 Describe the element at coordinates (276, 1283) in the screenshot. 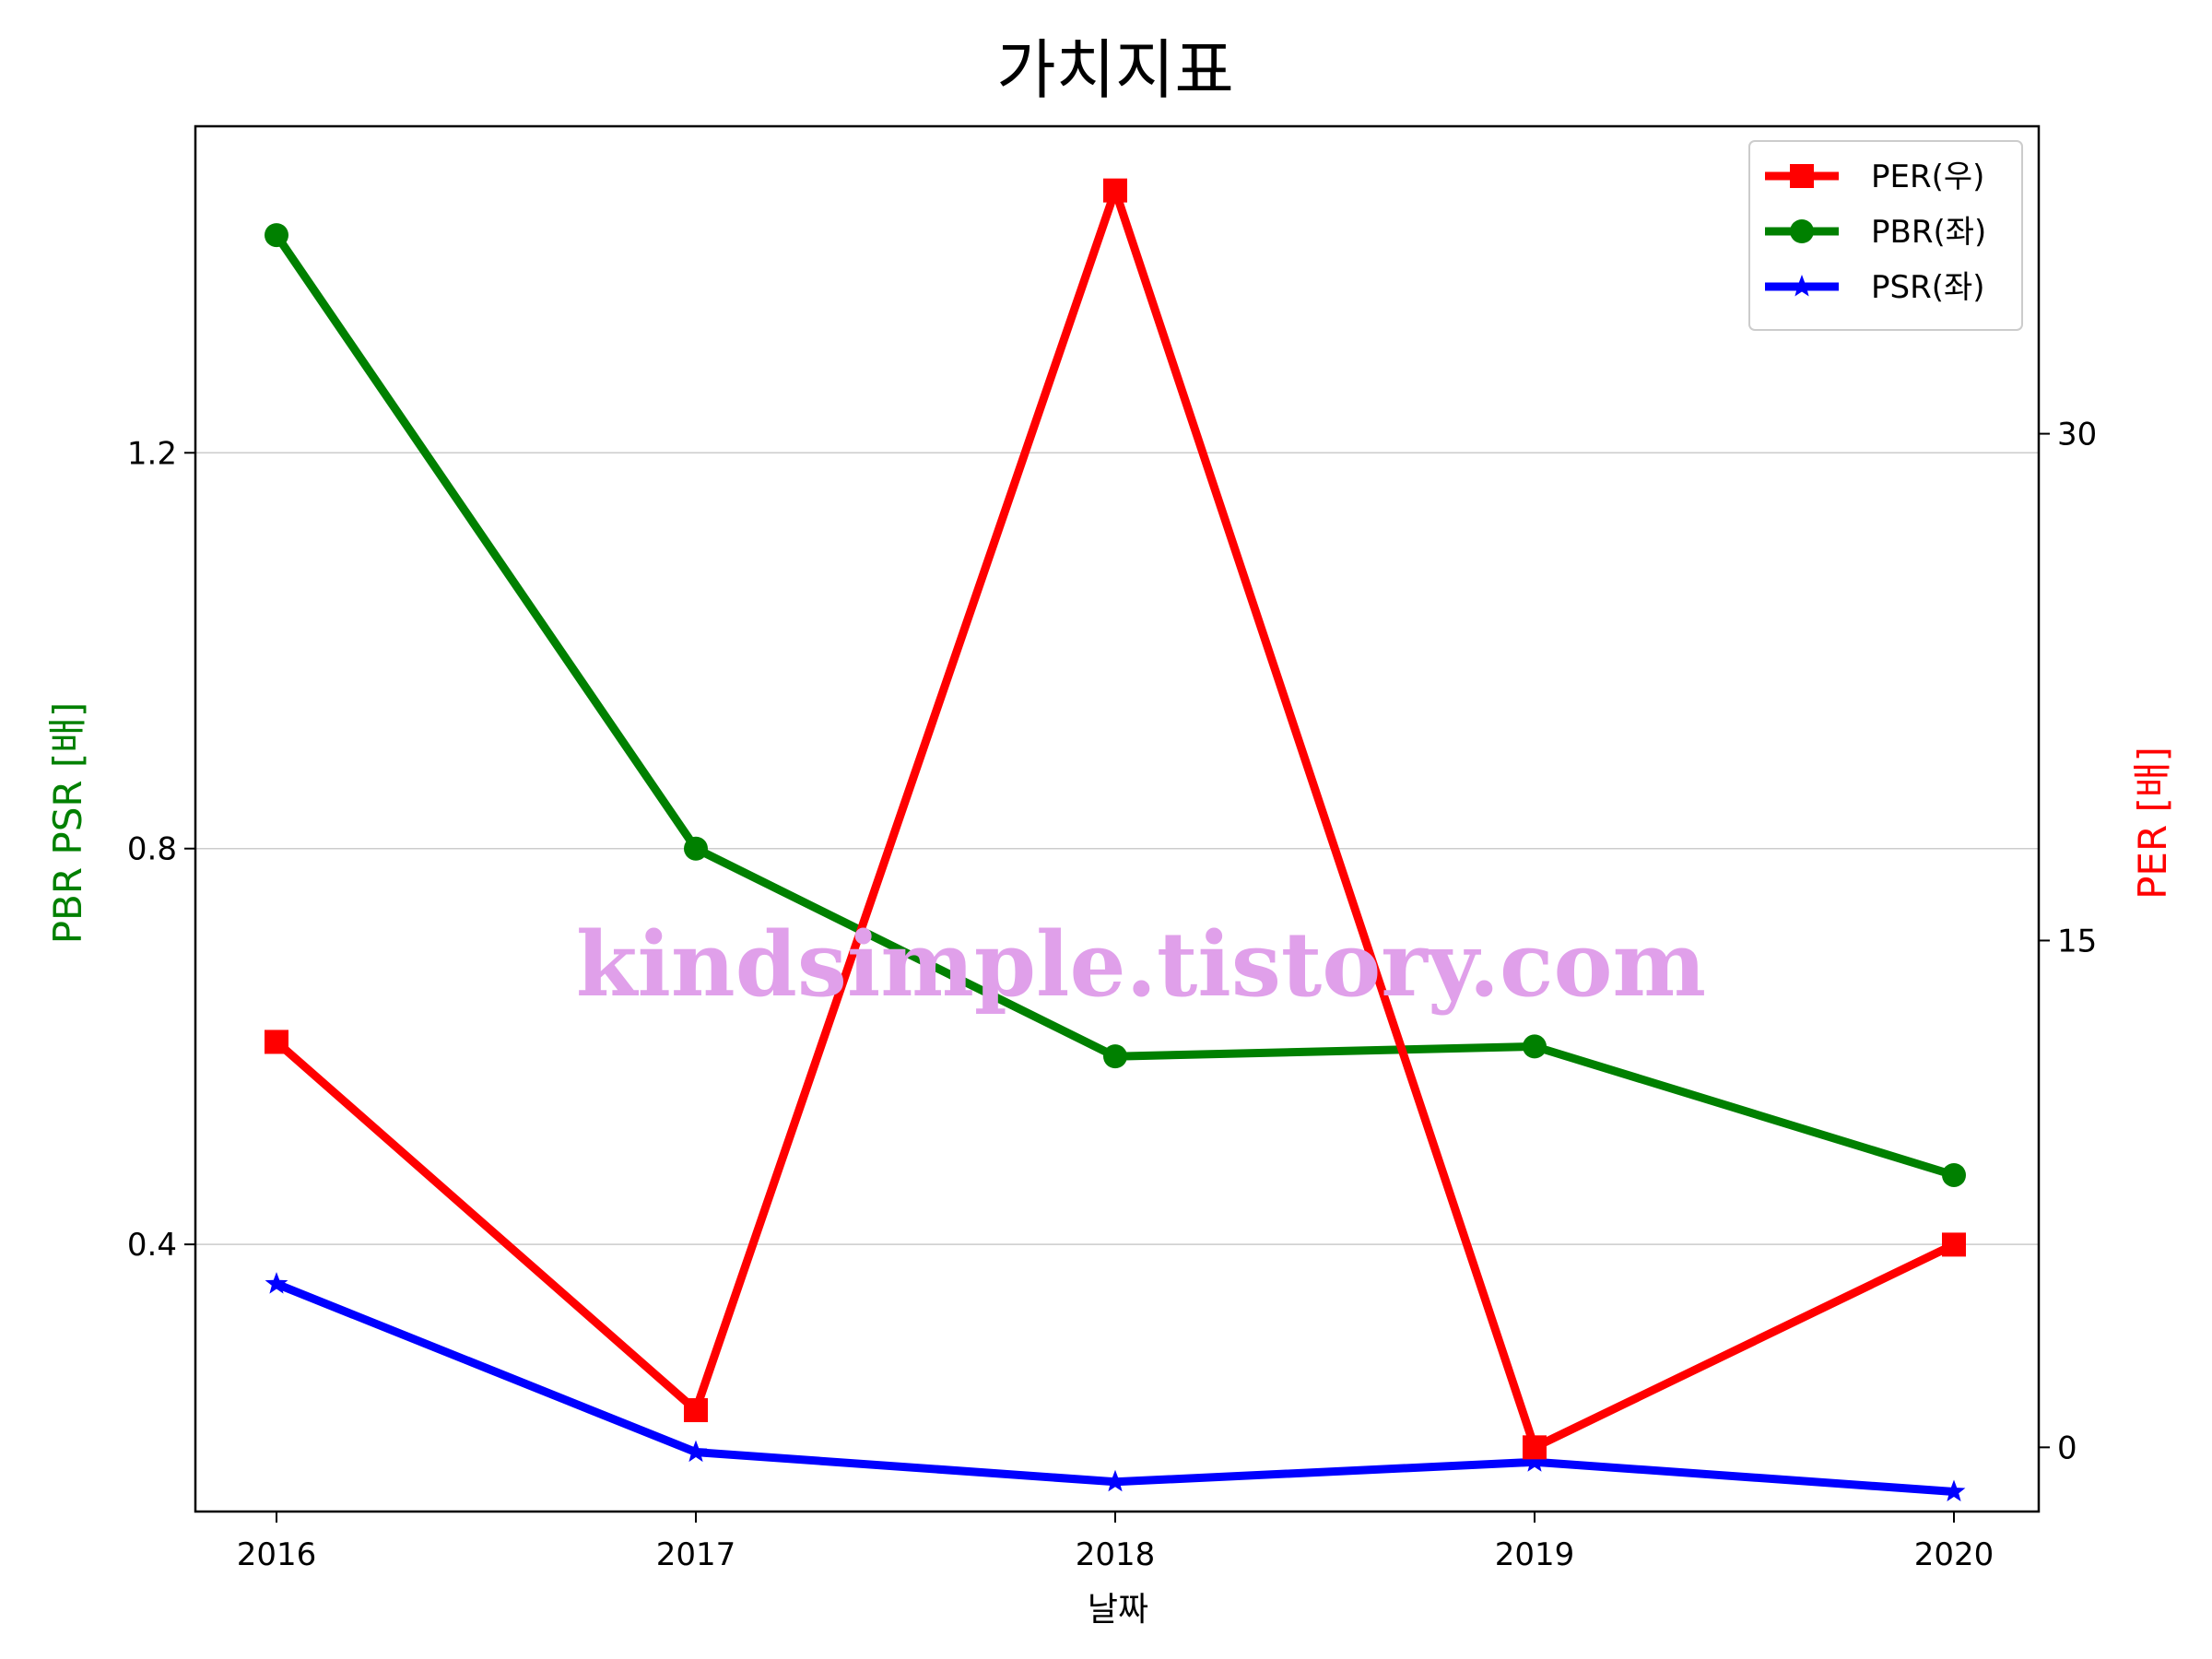

I see `point-psr-2016` at that location.